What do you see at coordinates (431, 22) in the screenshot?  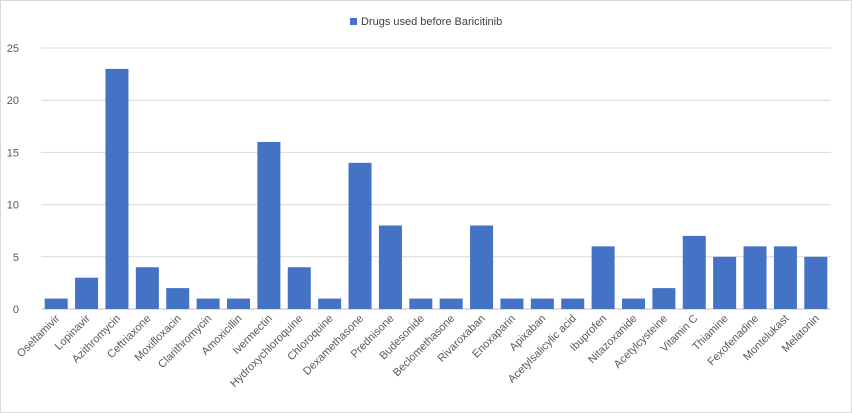 I see `legend-label: Drugs used before Baricitinib` at bounding box center [431, 22].